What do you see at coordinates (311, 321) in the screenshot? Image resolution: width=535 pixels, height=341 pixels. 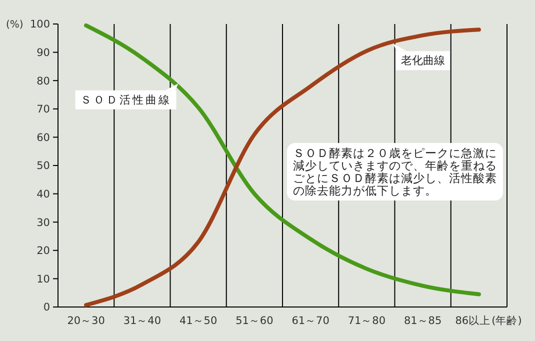 I see `x-tick-label: 61～70` at bounding box center [311, 321].